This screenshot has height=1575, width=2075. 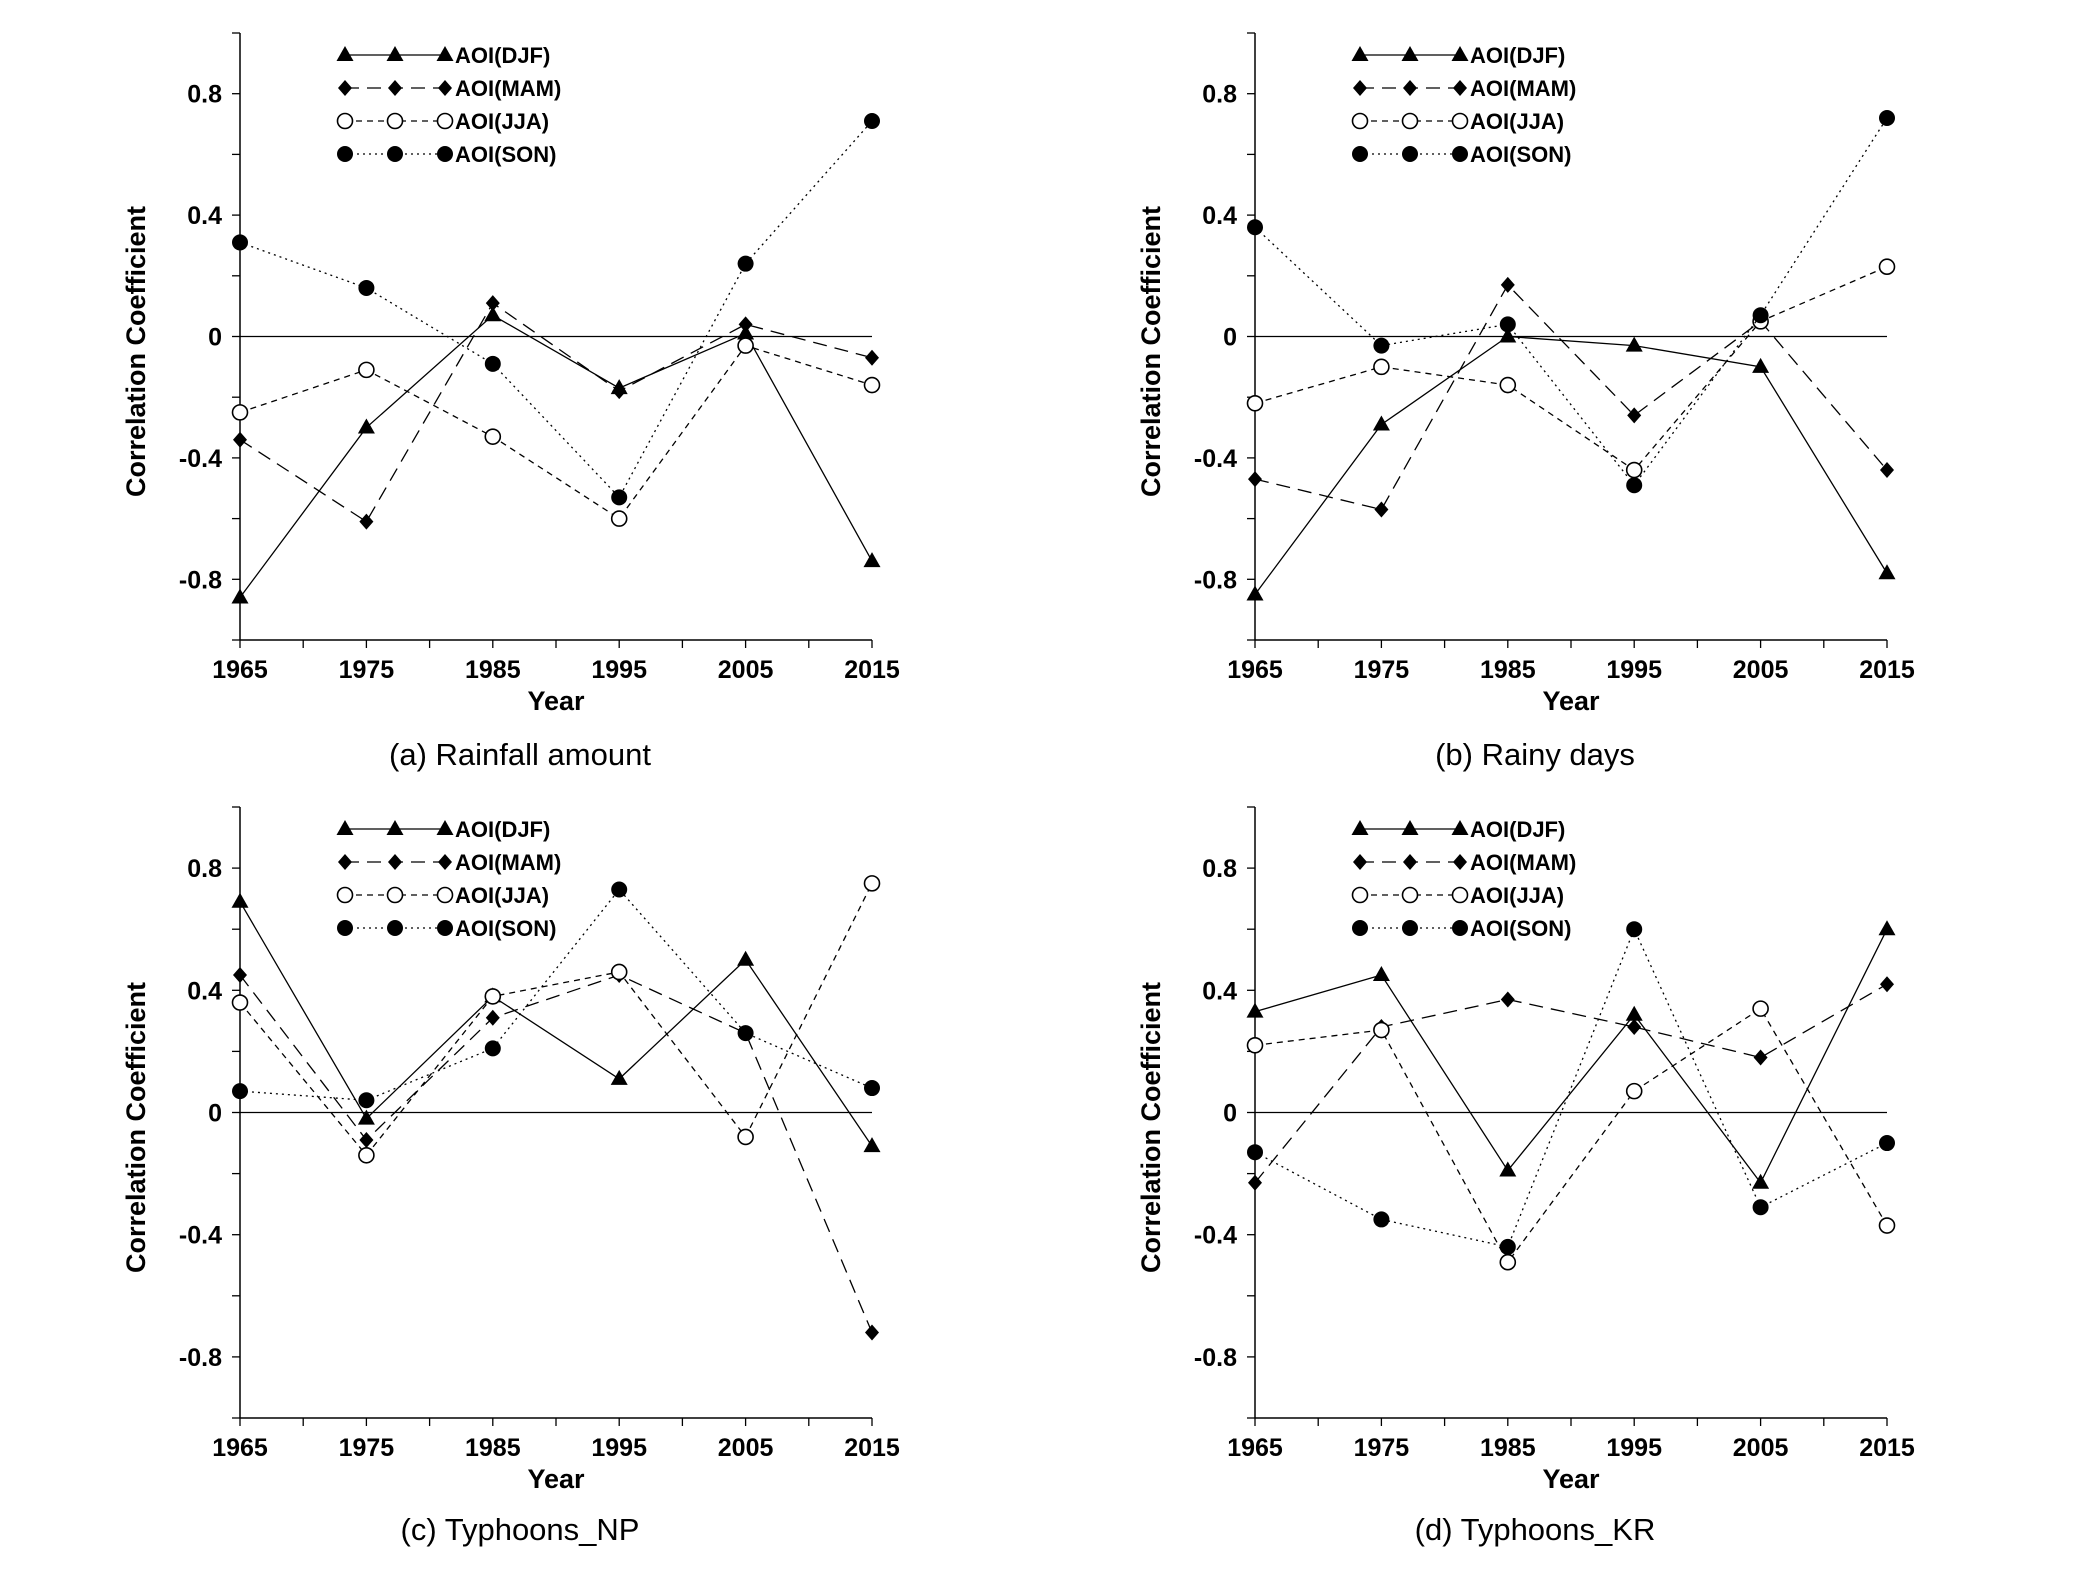 I want to click on x-tick-label: 1995, so click(x=1634, y=1448).